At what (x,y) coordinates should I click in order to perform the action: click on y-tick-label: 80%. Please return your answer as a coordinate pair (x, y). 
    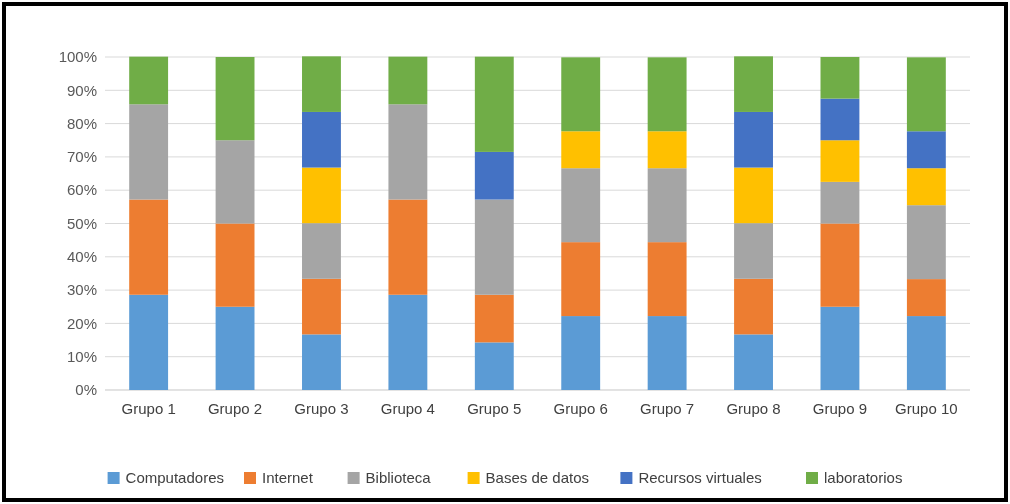
    Looking at the image, I should click on (81, 123).